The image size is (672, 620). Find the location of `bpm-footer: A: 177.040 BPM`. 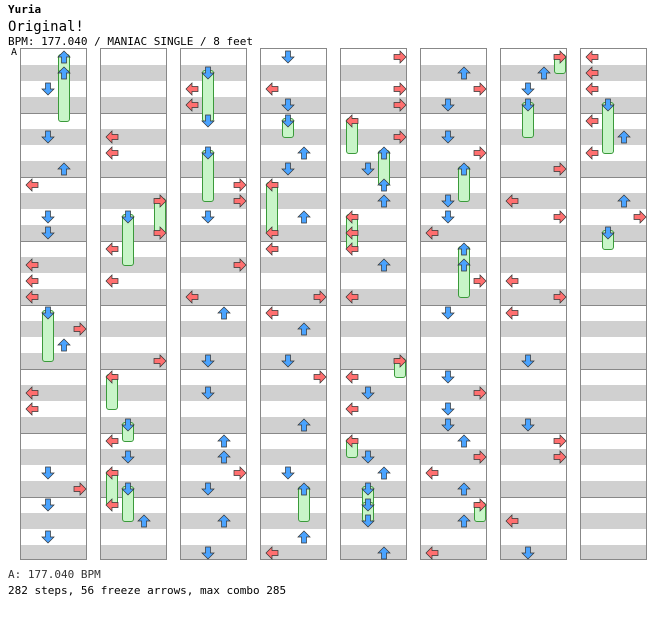

bpm-footer: A: 177.040 BPM is located at coordinates (54, 574).